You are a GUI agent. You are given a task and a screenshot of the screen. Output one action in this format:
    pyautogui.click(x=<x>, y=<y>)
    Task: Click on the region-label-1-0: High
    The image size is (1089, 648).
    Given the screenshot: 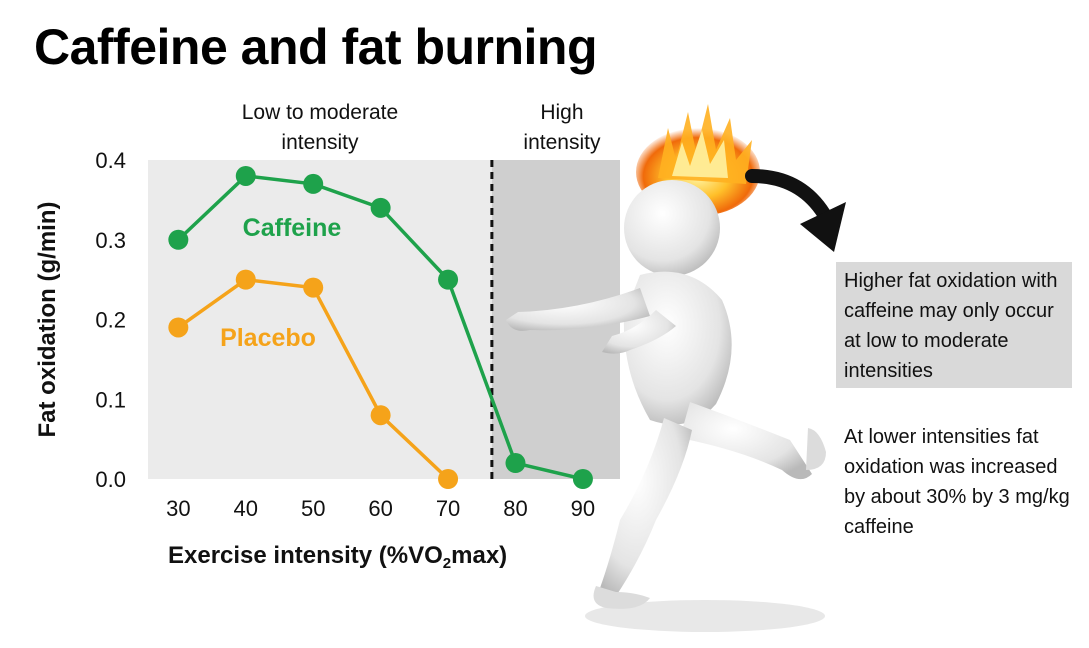 What is the action you would take?
    pyautogui.click(x=561, y=112)
    